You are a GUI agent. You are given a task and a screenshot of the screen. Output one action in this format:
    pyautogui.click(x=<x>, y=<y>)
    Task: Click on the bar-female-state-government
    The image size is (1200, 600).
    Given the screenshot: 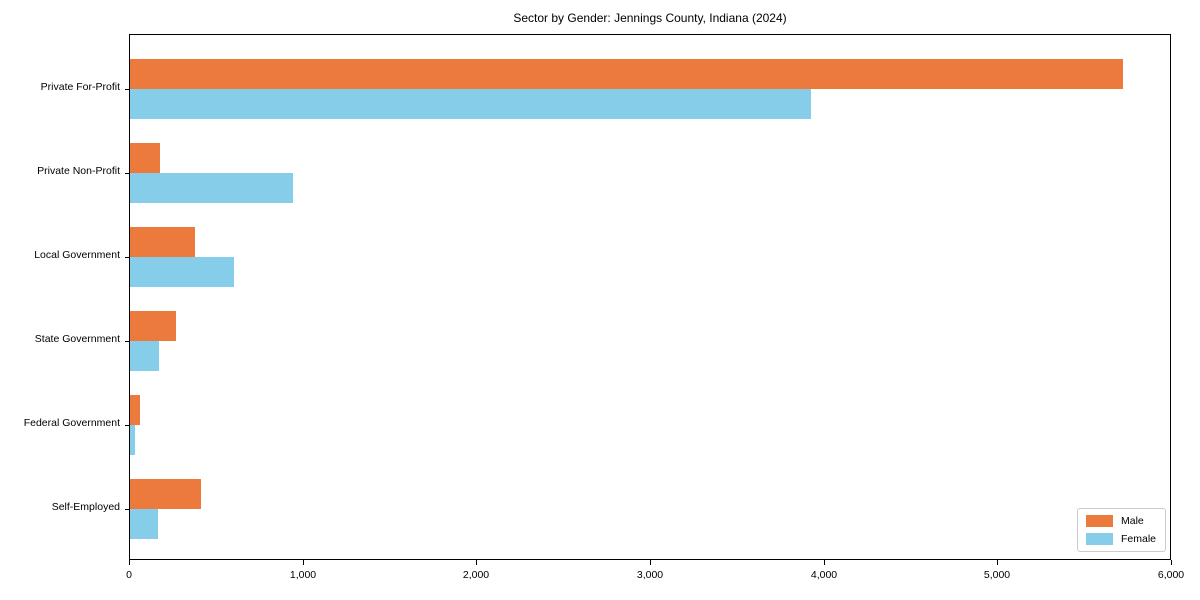 What is the action you would take?
    pyautogui.click(x=144, y=356)
    